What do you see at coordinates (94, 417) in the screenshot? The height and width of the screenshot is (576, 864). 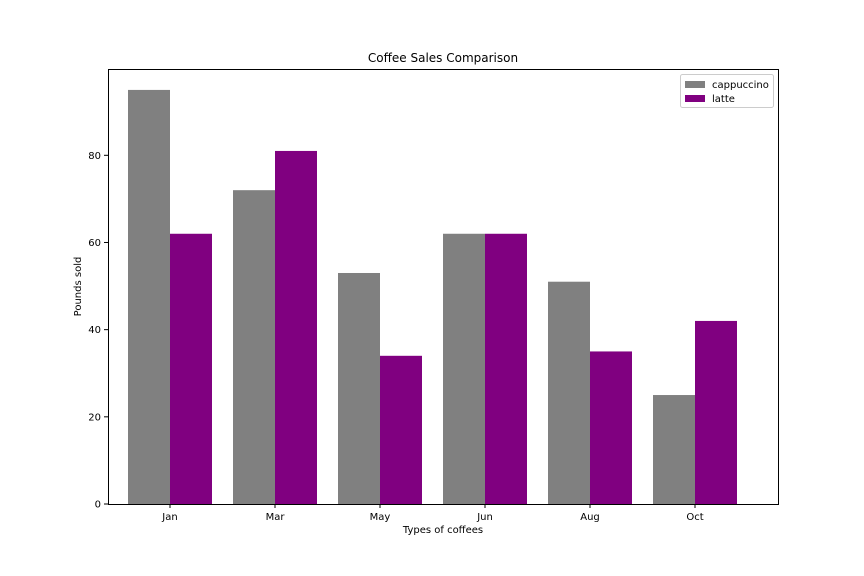 I see `y-tick-label: 20` at bounding box center [94, 417].